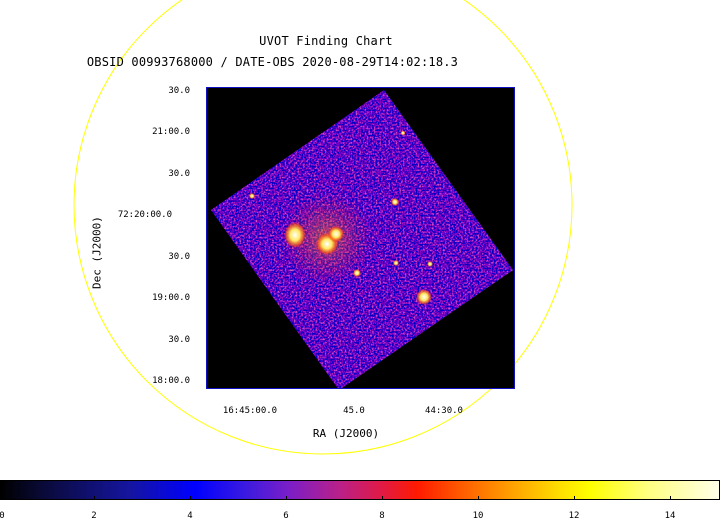 The width and height of the screenshot is (722, 521). Describe the element at coordinates (341, 217) in the screenshot. I see `sources` at that location.